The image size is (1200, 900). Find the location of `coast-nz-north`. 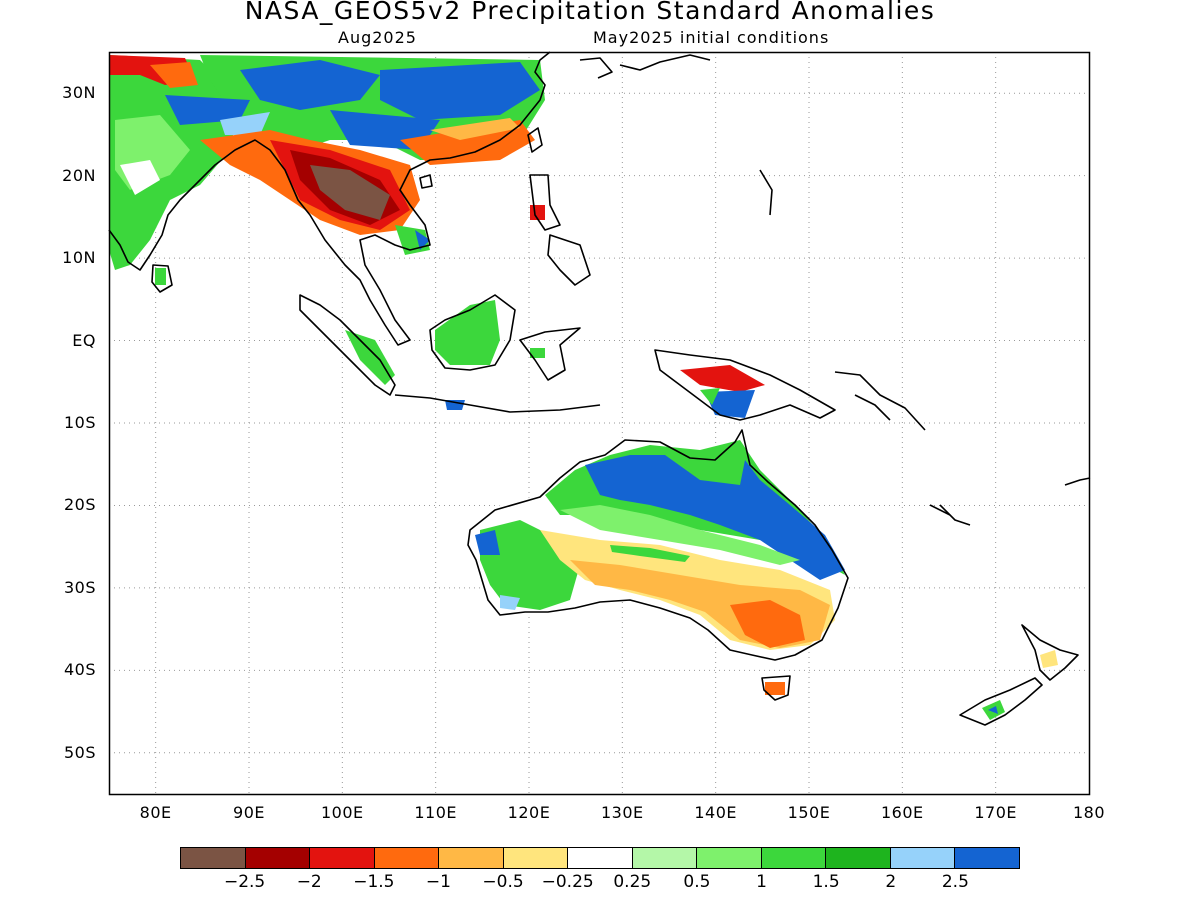

coast-nz-north is located at coordinates (1050, 652).